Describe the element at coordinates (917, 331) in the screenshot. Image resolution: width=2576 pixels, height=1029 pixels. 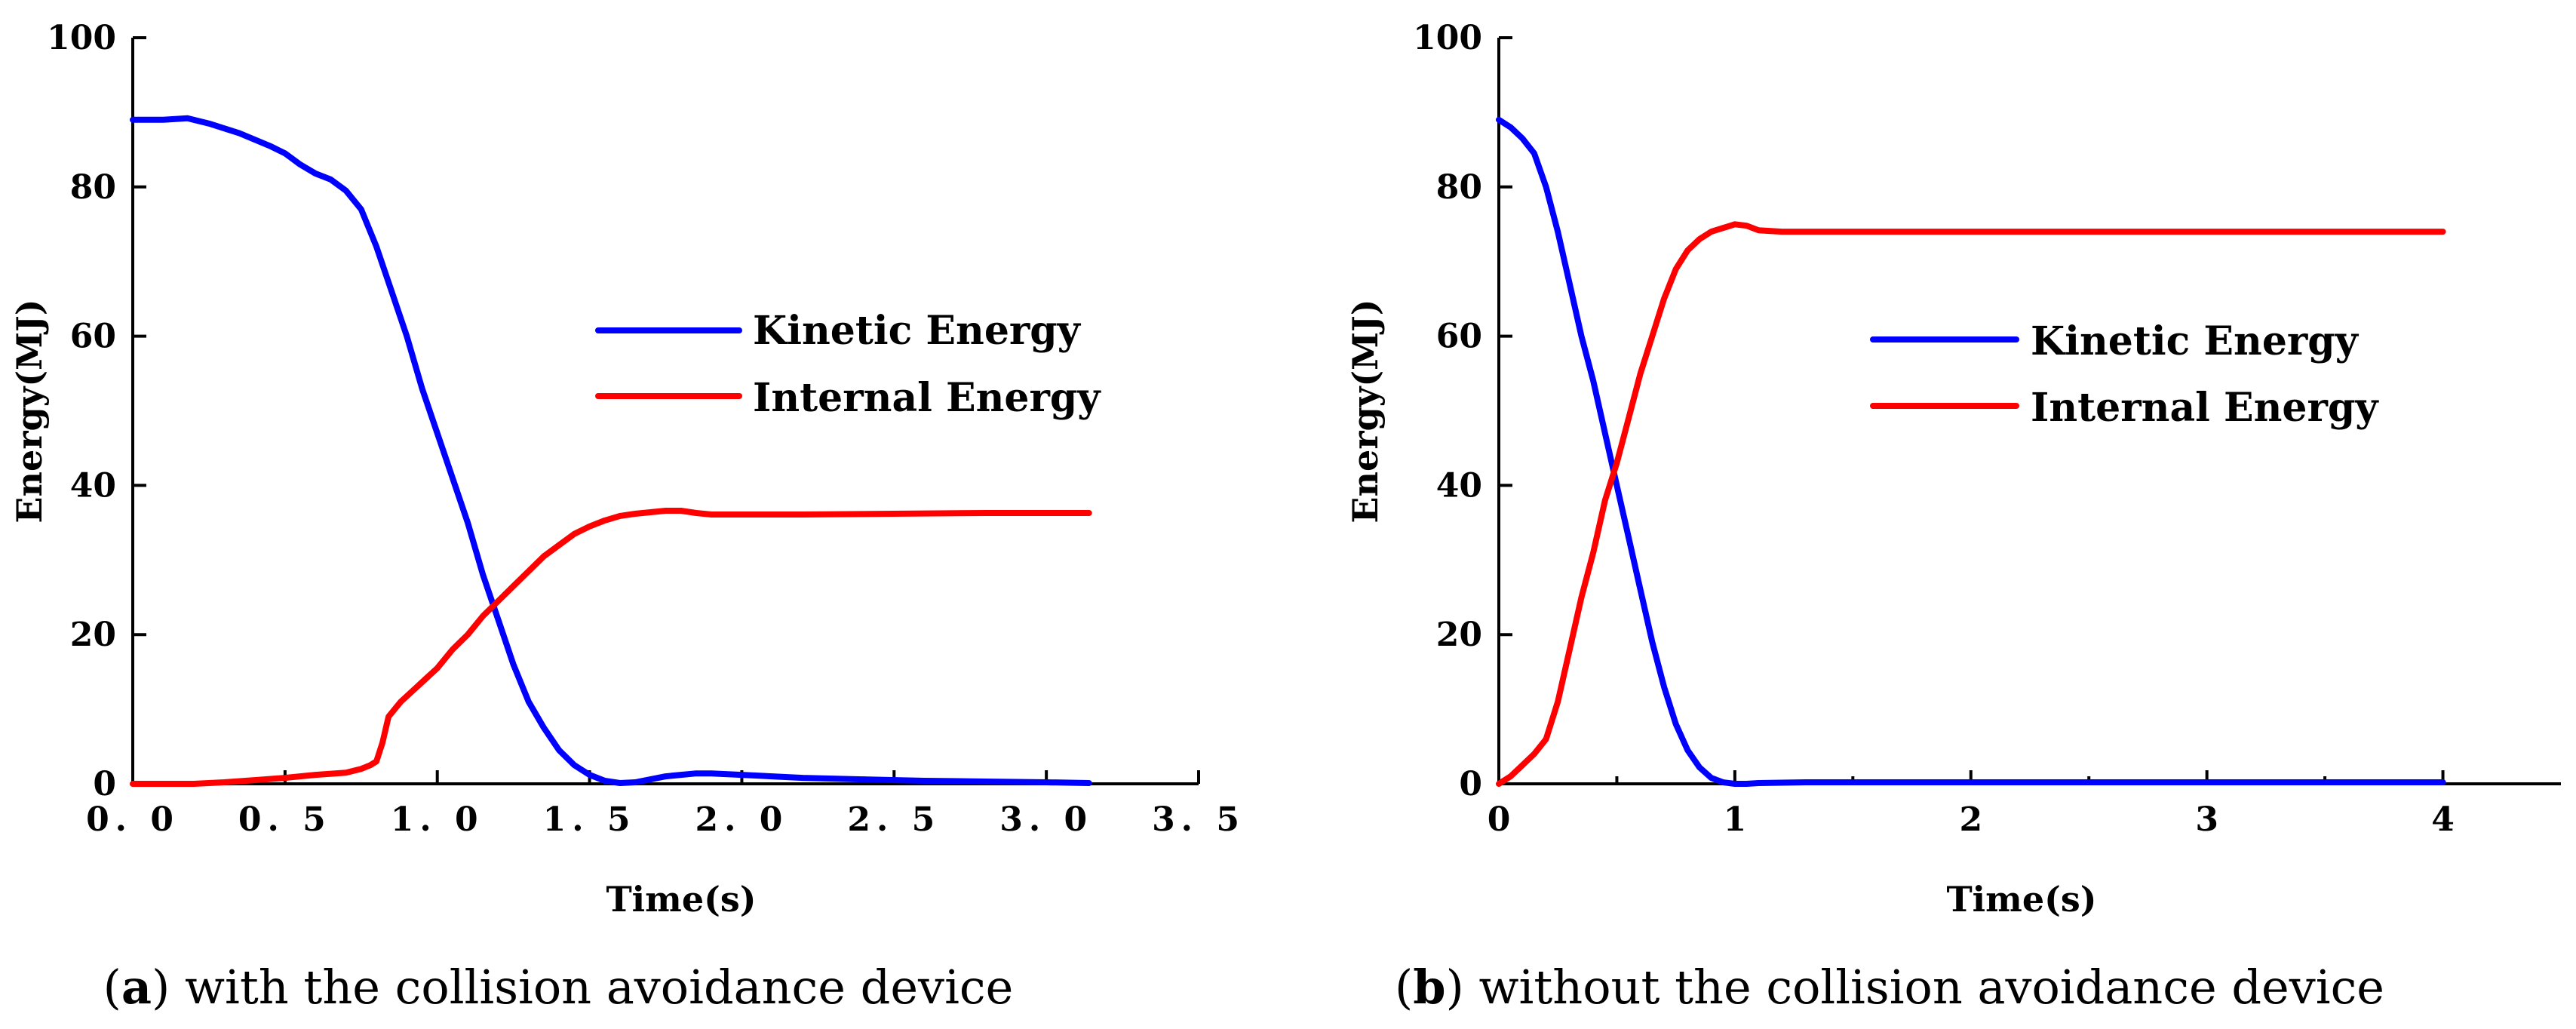
I see `panel-a-legend-kinetic-label: Kinetic Energy` at that location.